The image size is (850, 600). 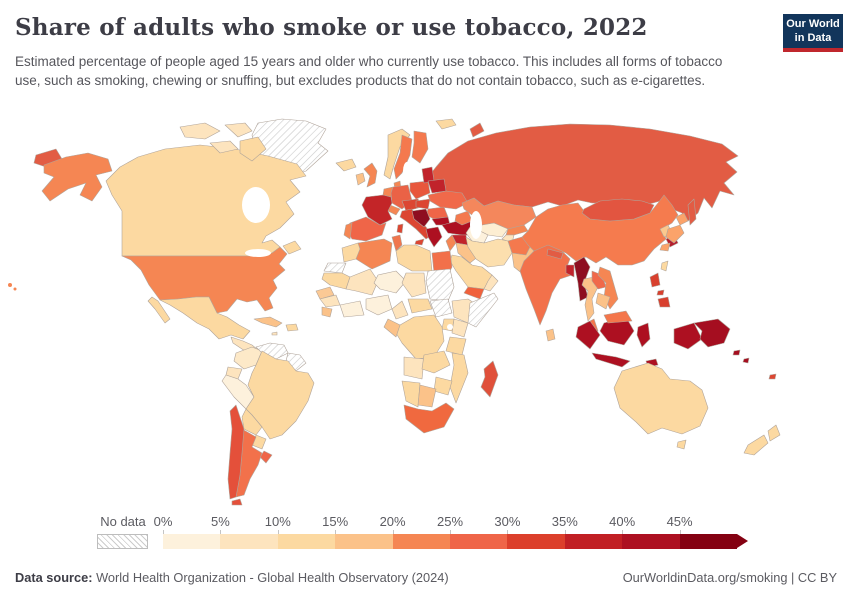 What do you see at coordinates (477, 130) in the screenshot?
I see `country-russia-novaya-zemlya` at bounding box center [477, 130].